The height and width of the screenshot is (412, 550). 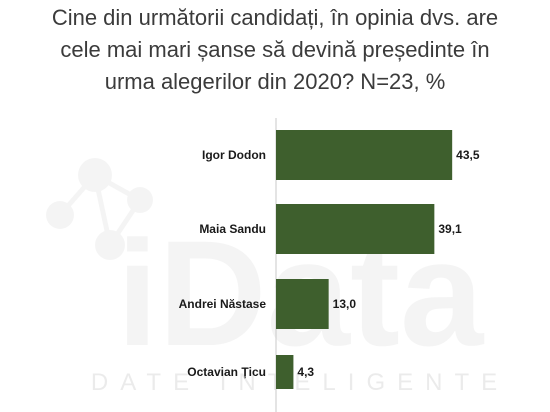 I want to click on value-label: 39,1, so click(x=450, y=229).